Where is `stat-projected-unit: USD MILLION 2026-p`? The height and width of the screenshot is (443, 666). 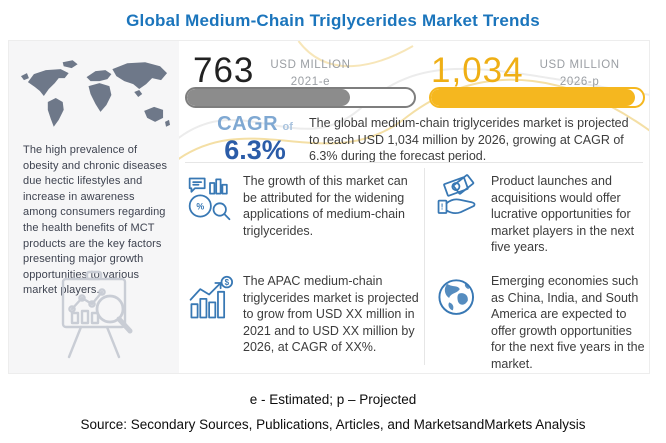 stat-projected-unit: USD MILLION 2026-p is located at coordinates (580, 73).